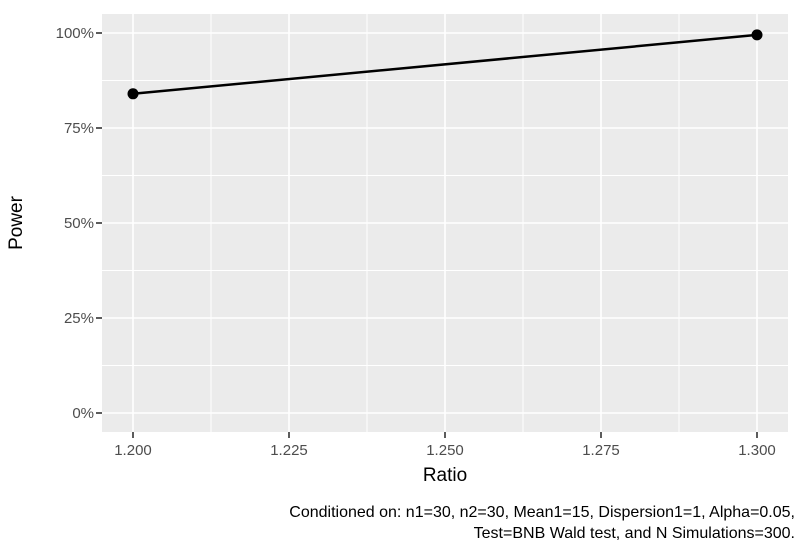 This screenshot has width=800, height=560. What do you see at coordinates (289, 450) in the screenshot?
I see `x-tick-label-1225: 1.225` at bounding box center [289, 450].